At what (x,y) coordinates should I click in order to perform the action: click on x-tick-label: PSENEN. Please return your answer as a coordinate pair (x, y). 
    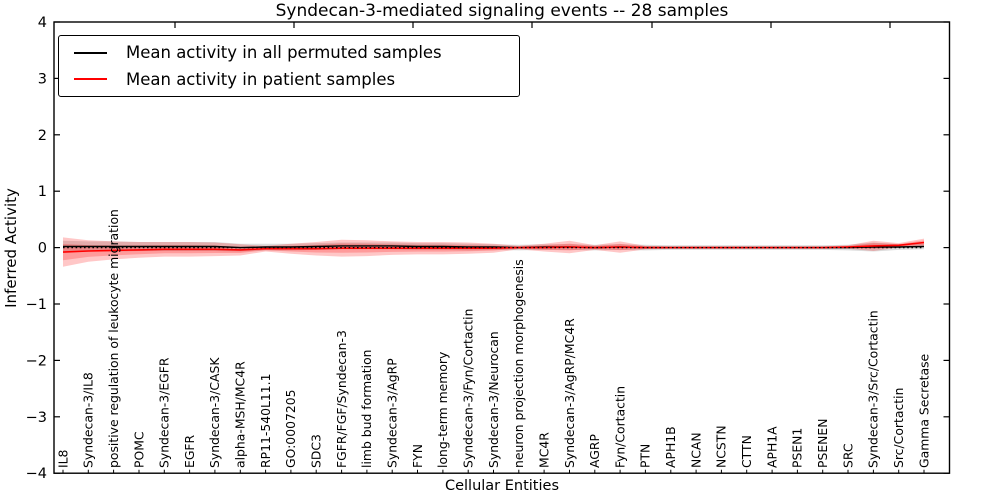
    Looking at the image, I should click on (822, 443).